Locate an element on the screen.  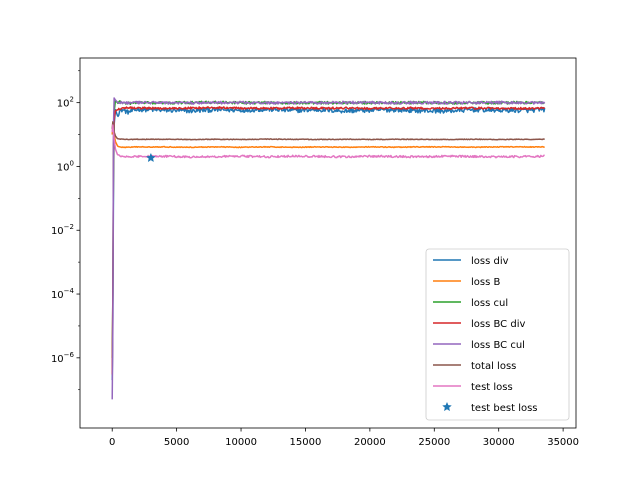
legend-swatch is located at coordinates (447, 406).